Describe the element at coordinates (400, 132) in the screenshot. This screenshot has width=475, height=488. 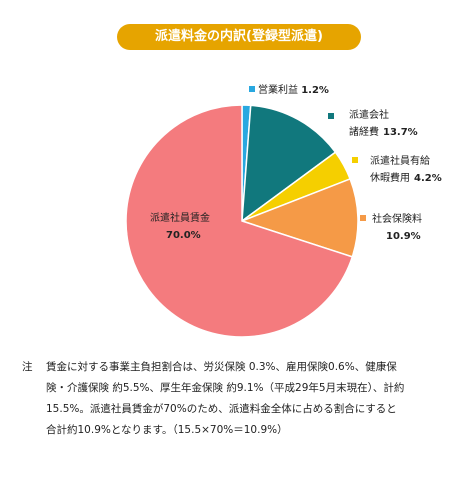
I see `slice-value-label: 13.7%` at that location.